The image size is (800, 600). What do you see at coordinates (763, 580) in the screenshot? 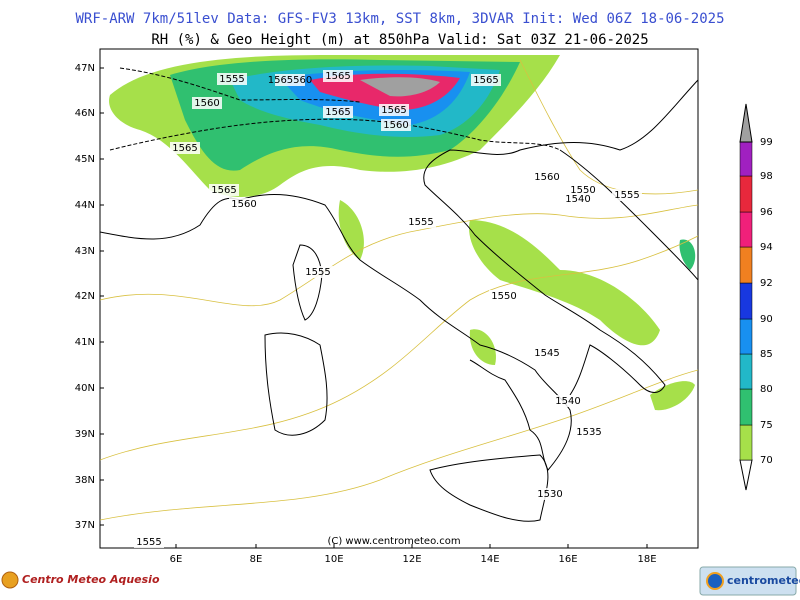
I see `logo-right-text: centrometeo` at bounding box center [763, 580].